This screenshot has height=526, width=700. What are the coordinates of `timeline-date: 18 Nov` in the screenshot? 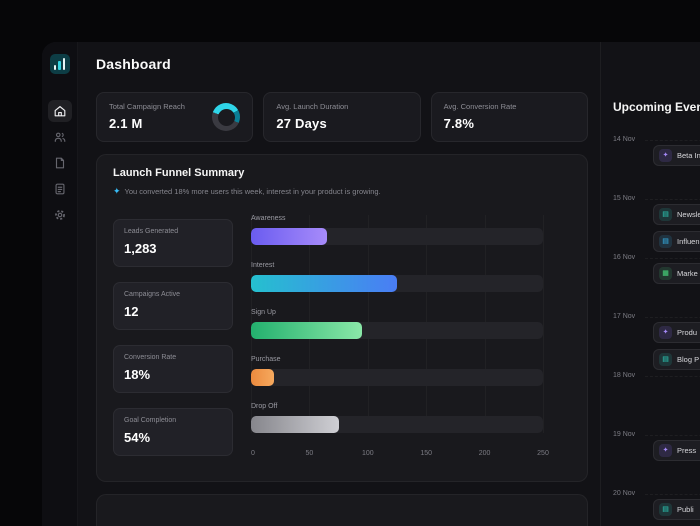 It's located at (624, 375).